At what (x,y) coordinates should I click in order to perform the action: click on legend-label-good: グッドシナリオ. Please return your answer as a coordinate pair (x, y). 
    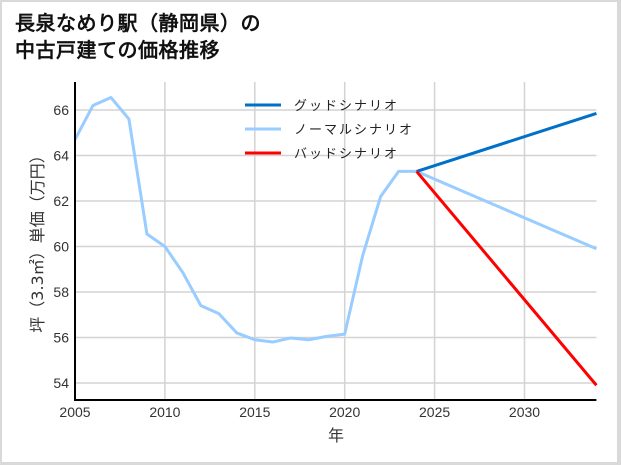
    Looking at the image, I should click on (346, 106).